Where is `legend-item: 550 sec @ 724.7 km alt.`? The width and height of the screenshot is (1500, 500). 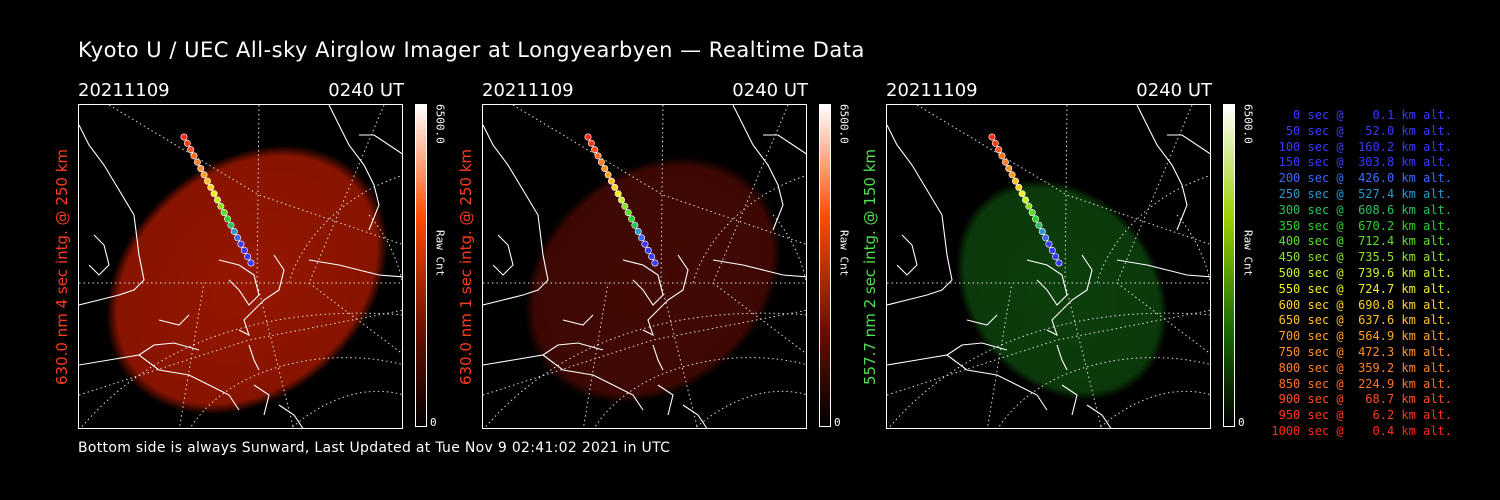 legend-item: 550 sec @ 724.7 km alt. is located at coordinates (1361, 288).